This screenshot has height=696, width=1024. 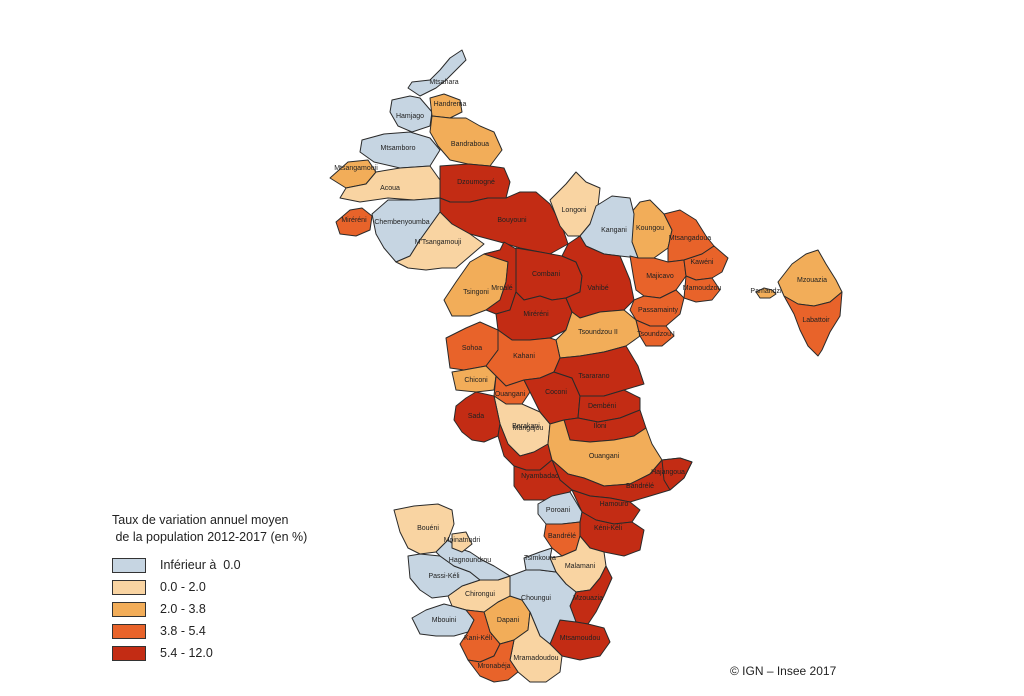 What do you see at coordinates (493, 666) in the screenshot?
I see `commune-label: Mronabéja` at bounding box center [493, 666].